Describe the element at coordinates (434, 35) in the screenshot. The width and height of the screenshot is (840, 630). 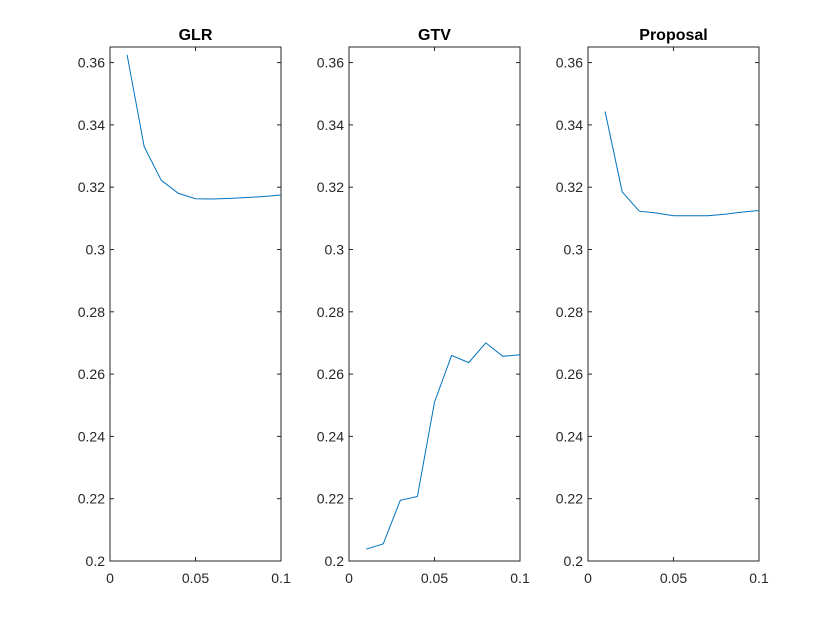
I see `chart-title: GTV` at that location.